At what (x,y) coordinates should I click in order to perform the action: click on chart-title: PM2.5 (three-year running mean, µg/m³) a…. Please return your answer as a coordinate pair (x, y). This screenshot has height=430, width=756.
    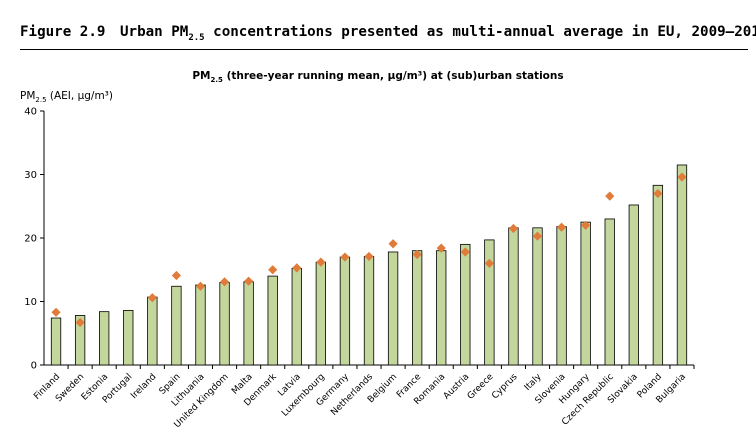
    Looking at the image, I should click on (378, 77).